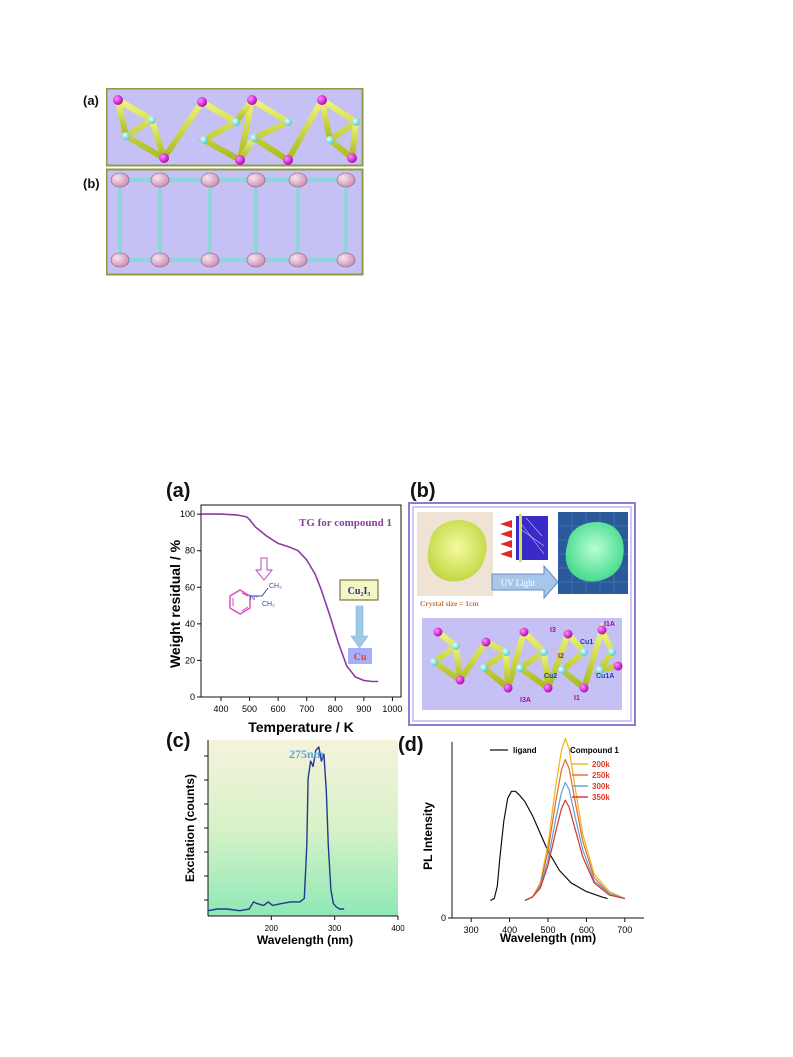  Describe the element at coordinates (206, 828) in the screenshot. I see `excitation-y-ticks` at that location.